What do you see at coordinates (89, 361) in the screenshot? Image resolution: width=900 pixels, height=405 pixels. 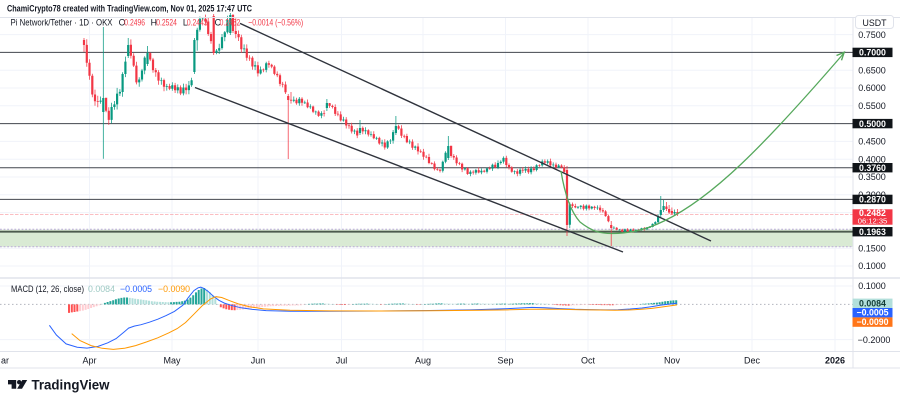 I see `svg-text: Apr` at bounding box center [89, 361].